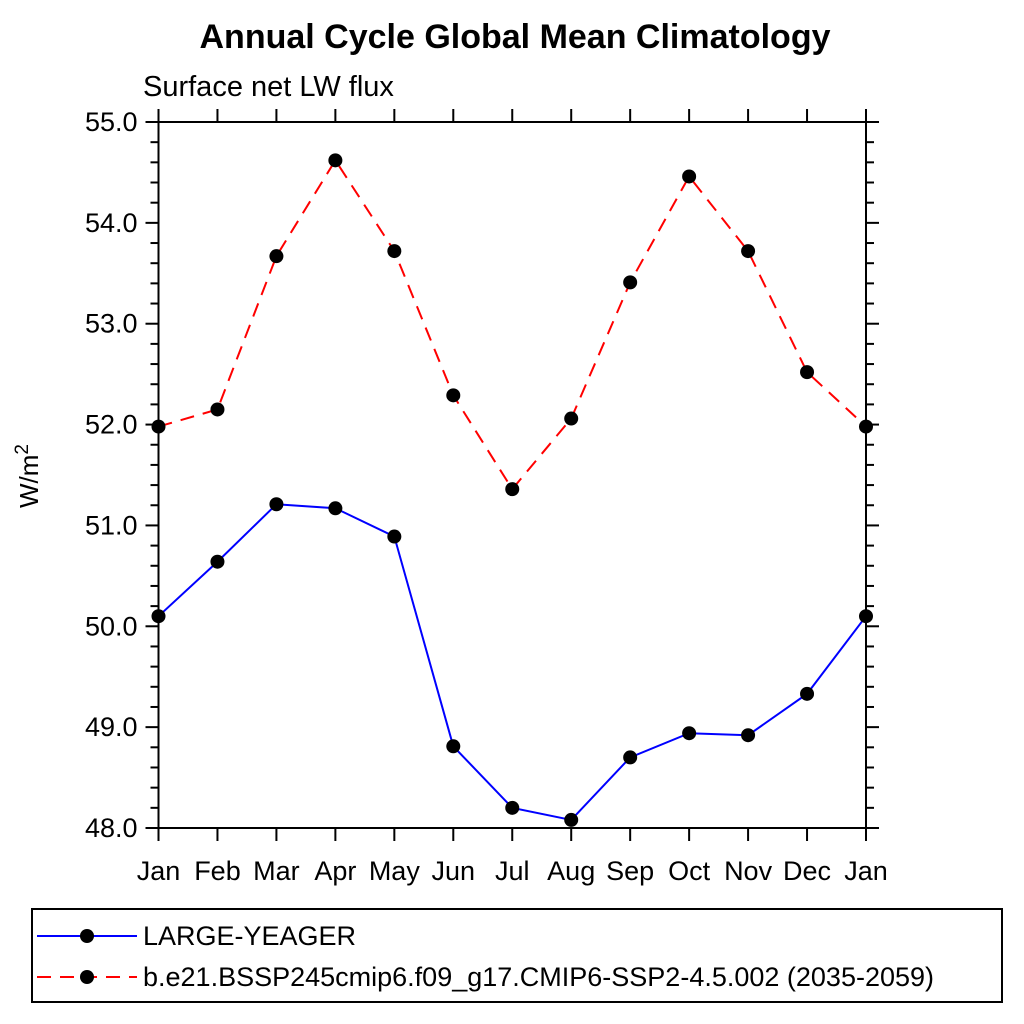 The width and height of the screenshot is (1024, 1024). What do you see at coordinates (111, 626) in the screenshot?
I see `y-tick-label: 50.0` at bounding box center [111, 626].